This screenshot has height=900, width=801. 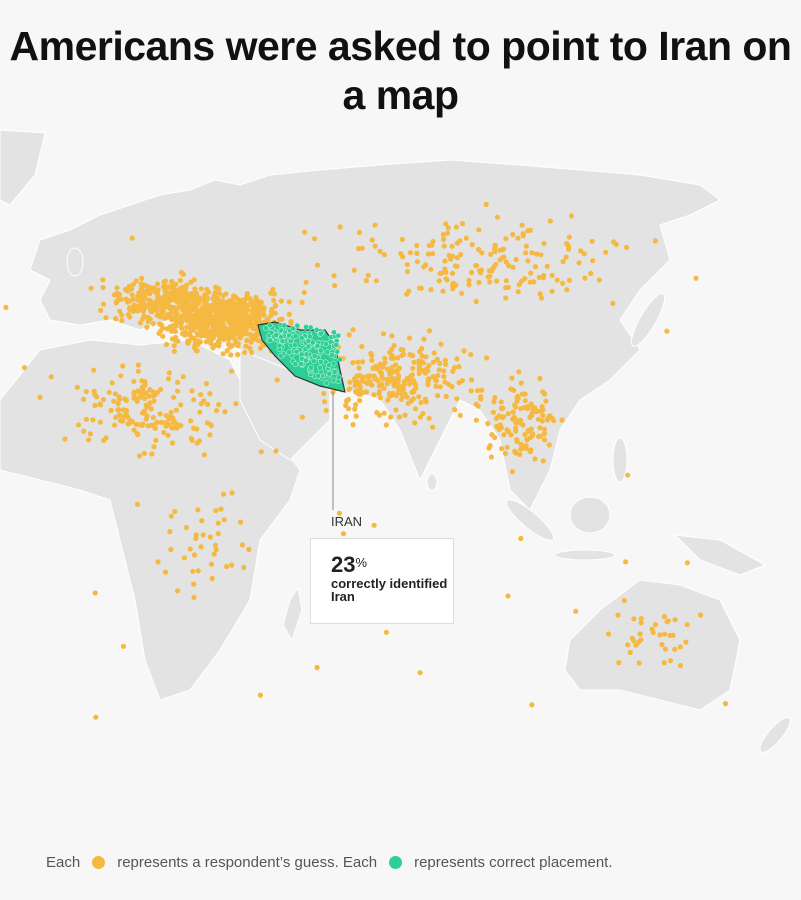 What do you see at coordinates (620, 460) in the screenshot?
I see `philippines` at bounding box center [620, 460].